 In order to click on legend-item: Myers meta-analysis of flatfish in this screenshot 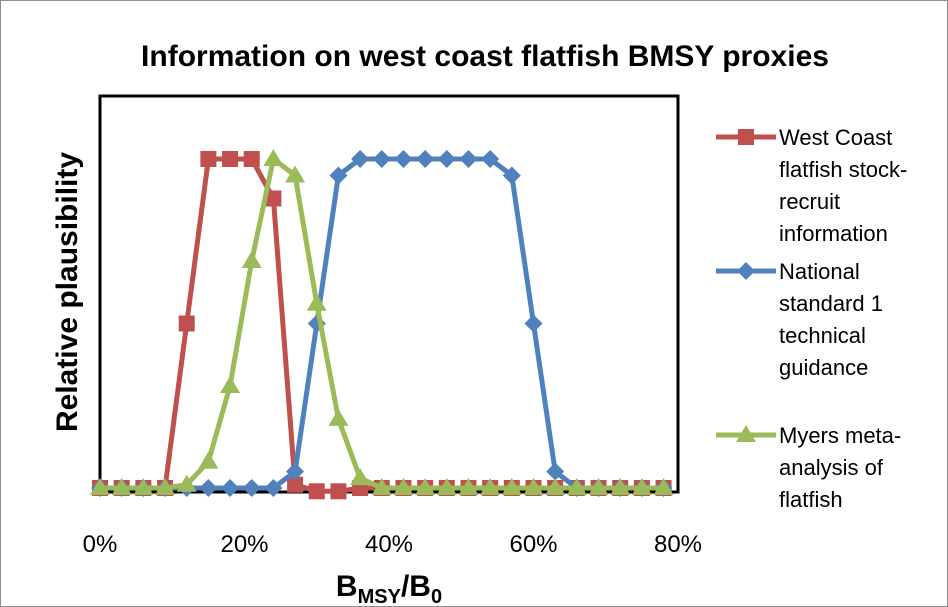, I will do `click(808, 467)`.